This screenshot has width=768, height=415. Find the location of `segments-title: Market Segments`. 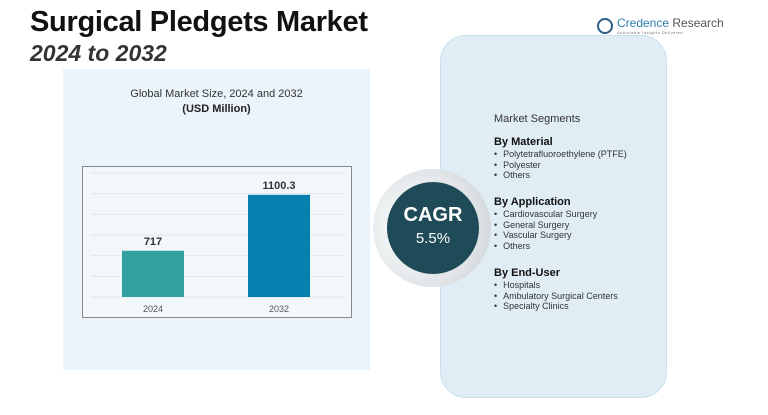

segments-title: Market Segments is located at coordinates (537, 119).